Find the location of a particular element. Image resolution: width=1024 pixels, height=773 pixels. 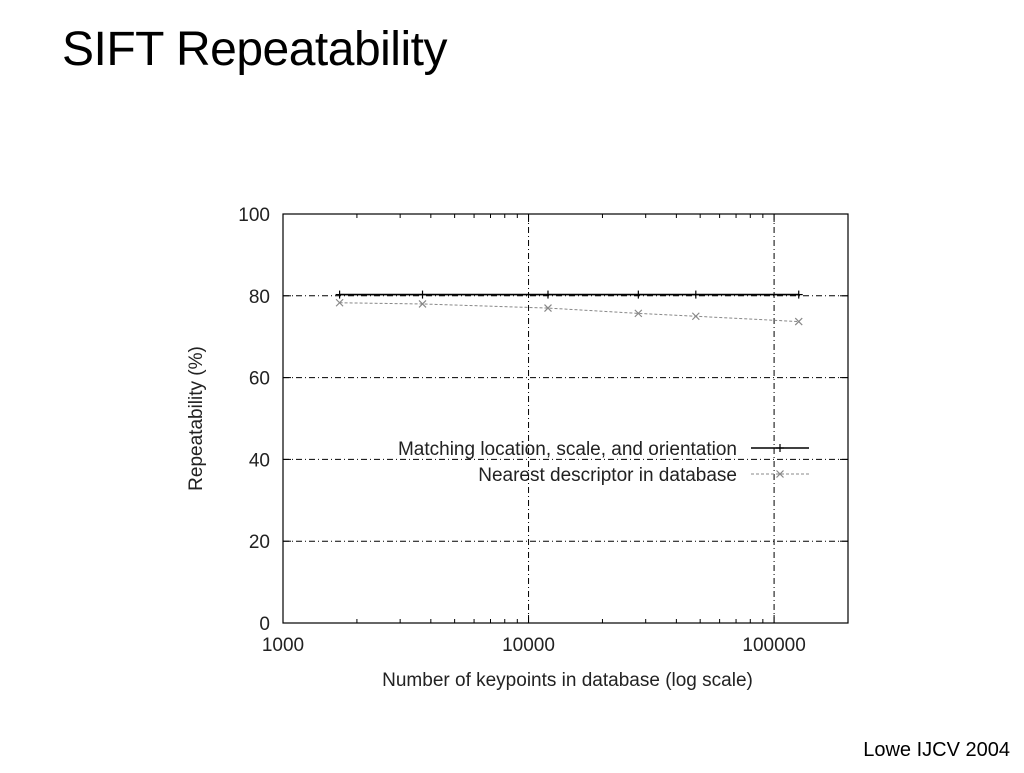

slide-title: SIFT Repeatability is located at coordinates (254, 49).